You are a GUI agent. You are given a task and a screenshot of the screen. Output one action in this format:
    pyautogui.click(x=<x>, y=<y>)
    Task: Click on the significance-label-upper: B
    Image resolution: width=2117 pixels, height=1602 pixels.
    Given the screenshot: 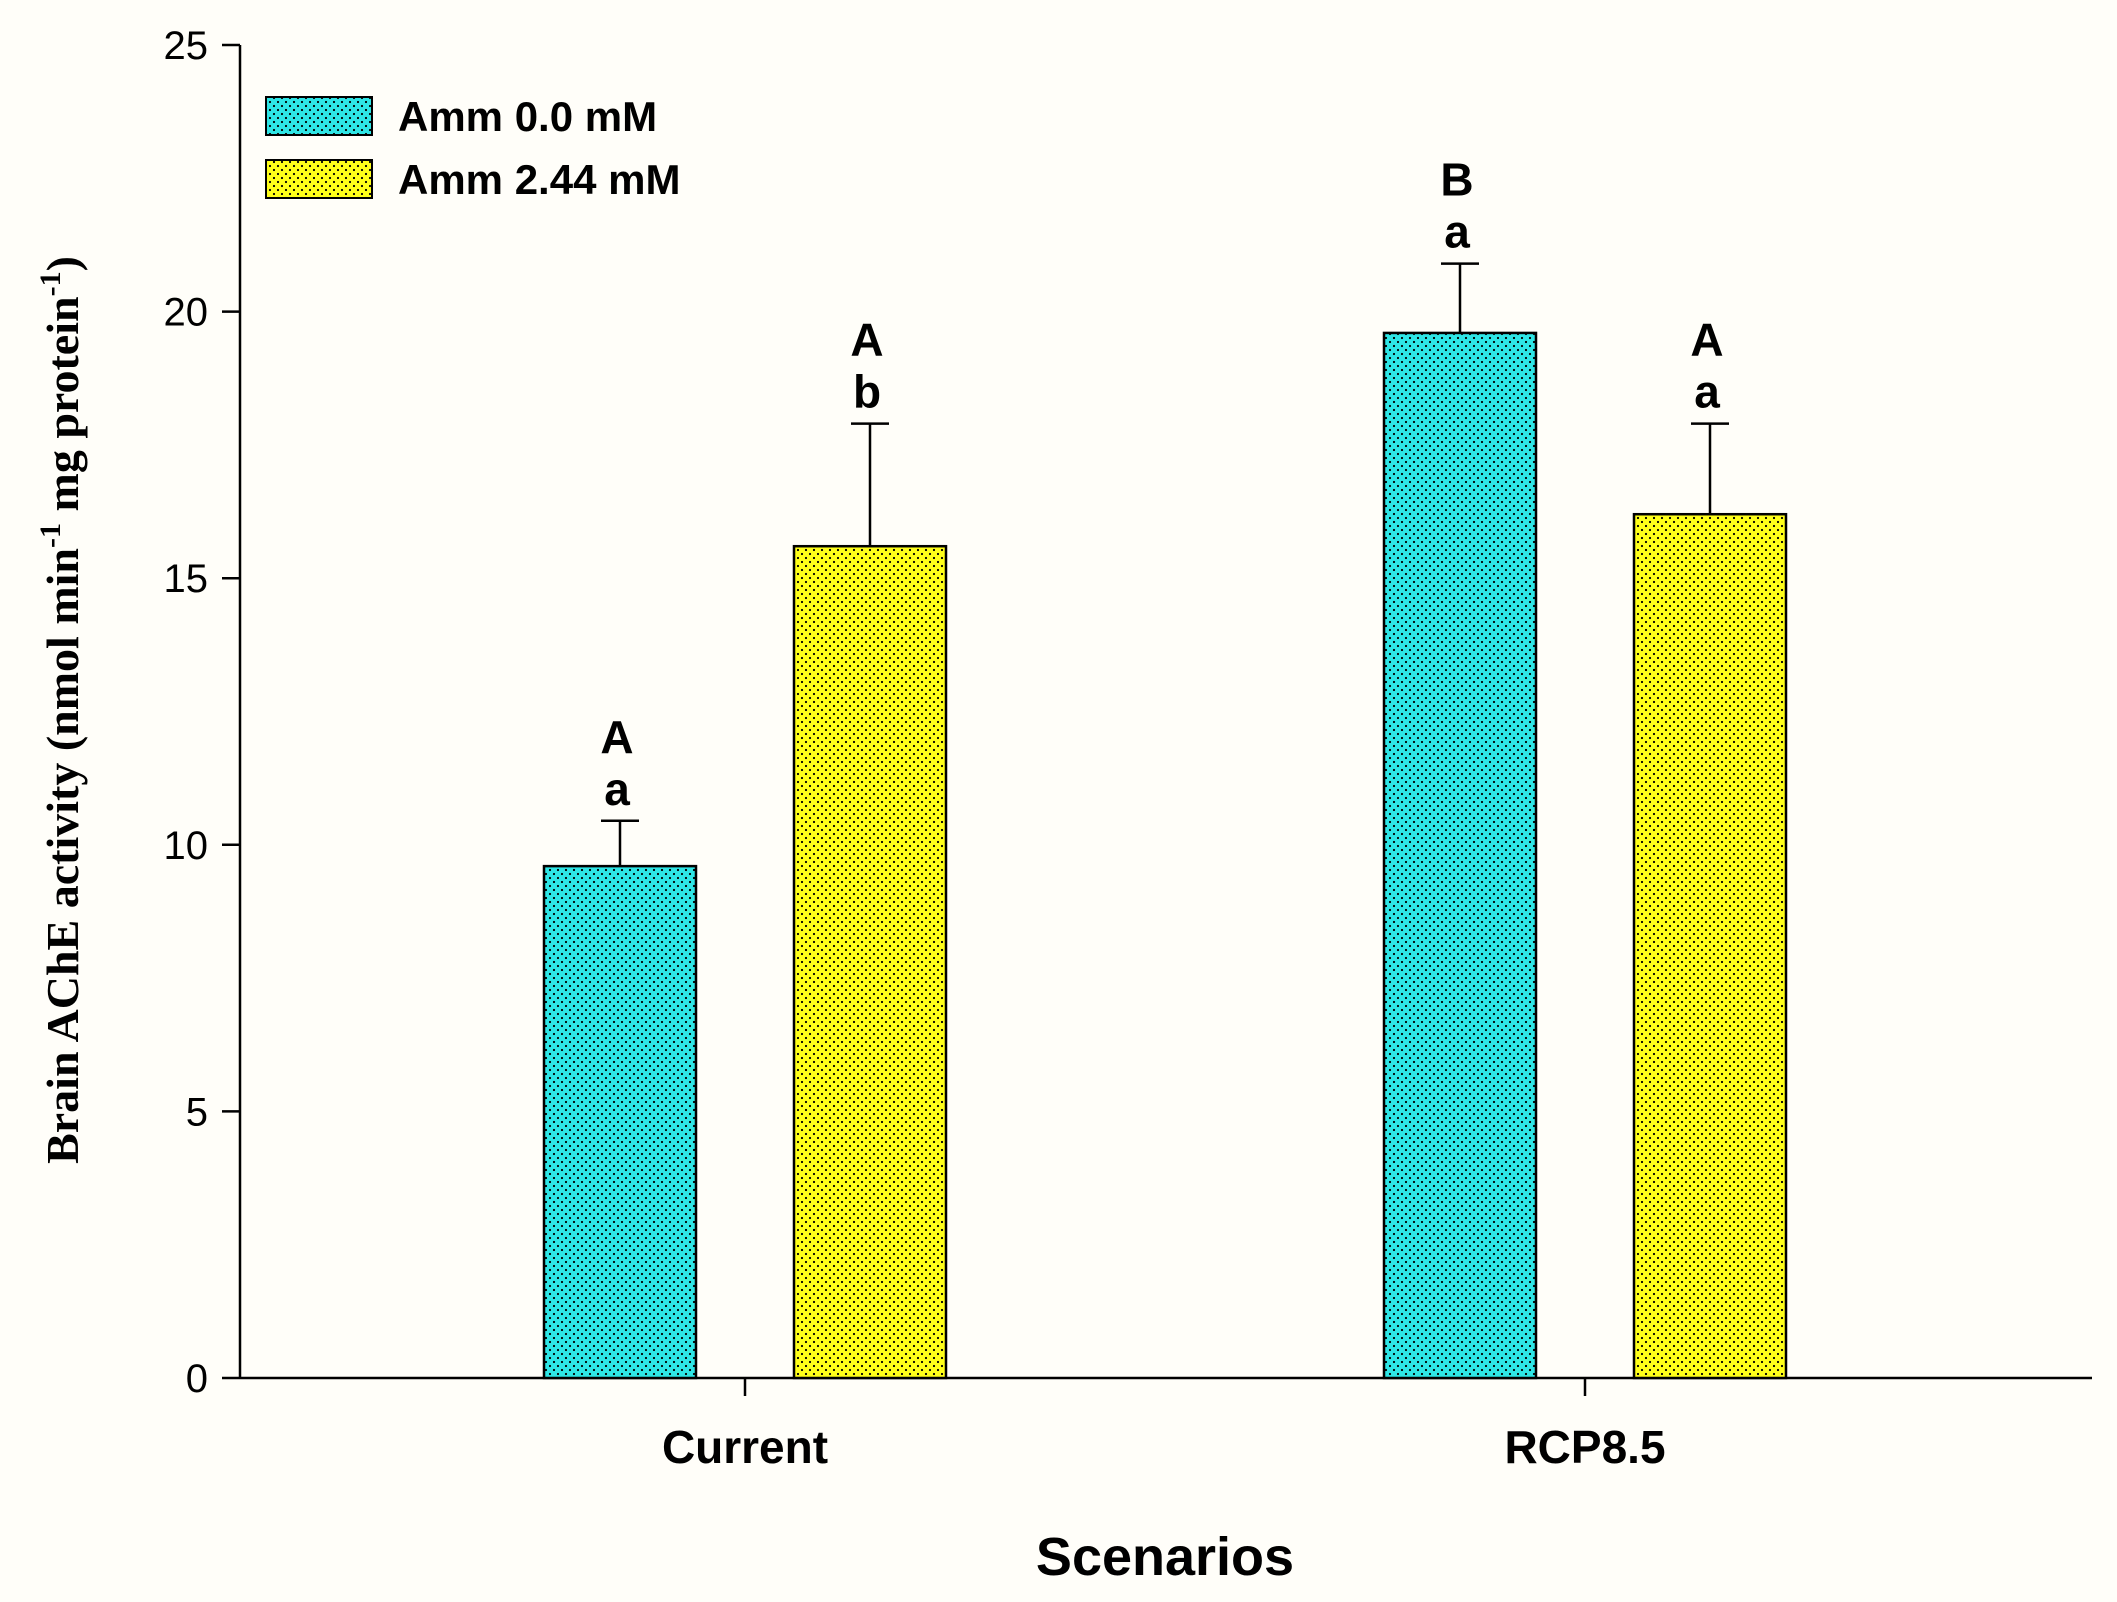 What is the action you would take?
    pyautogui.click(x=1456, y=180)
    